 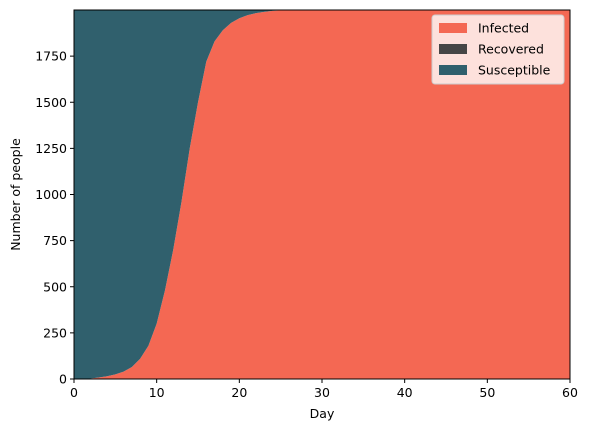 I want to click on x-tick-label: 30, so click(x=322, y=392).